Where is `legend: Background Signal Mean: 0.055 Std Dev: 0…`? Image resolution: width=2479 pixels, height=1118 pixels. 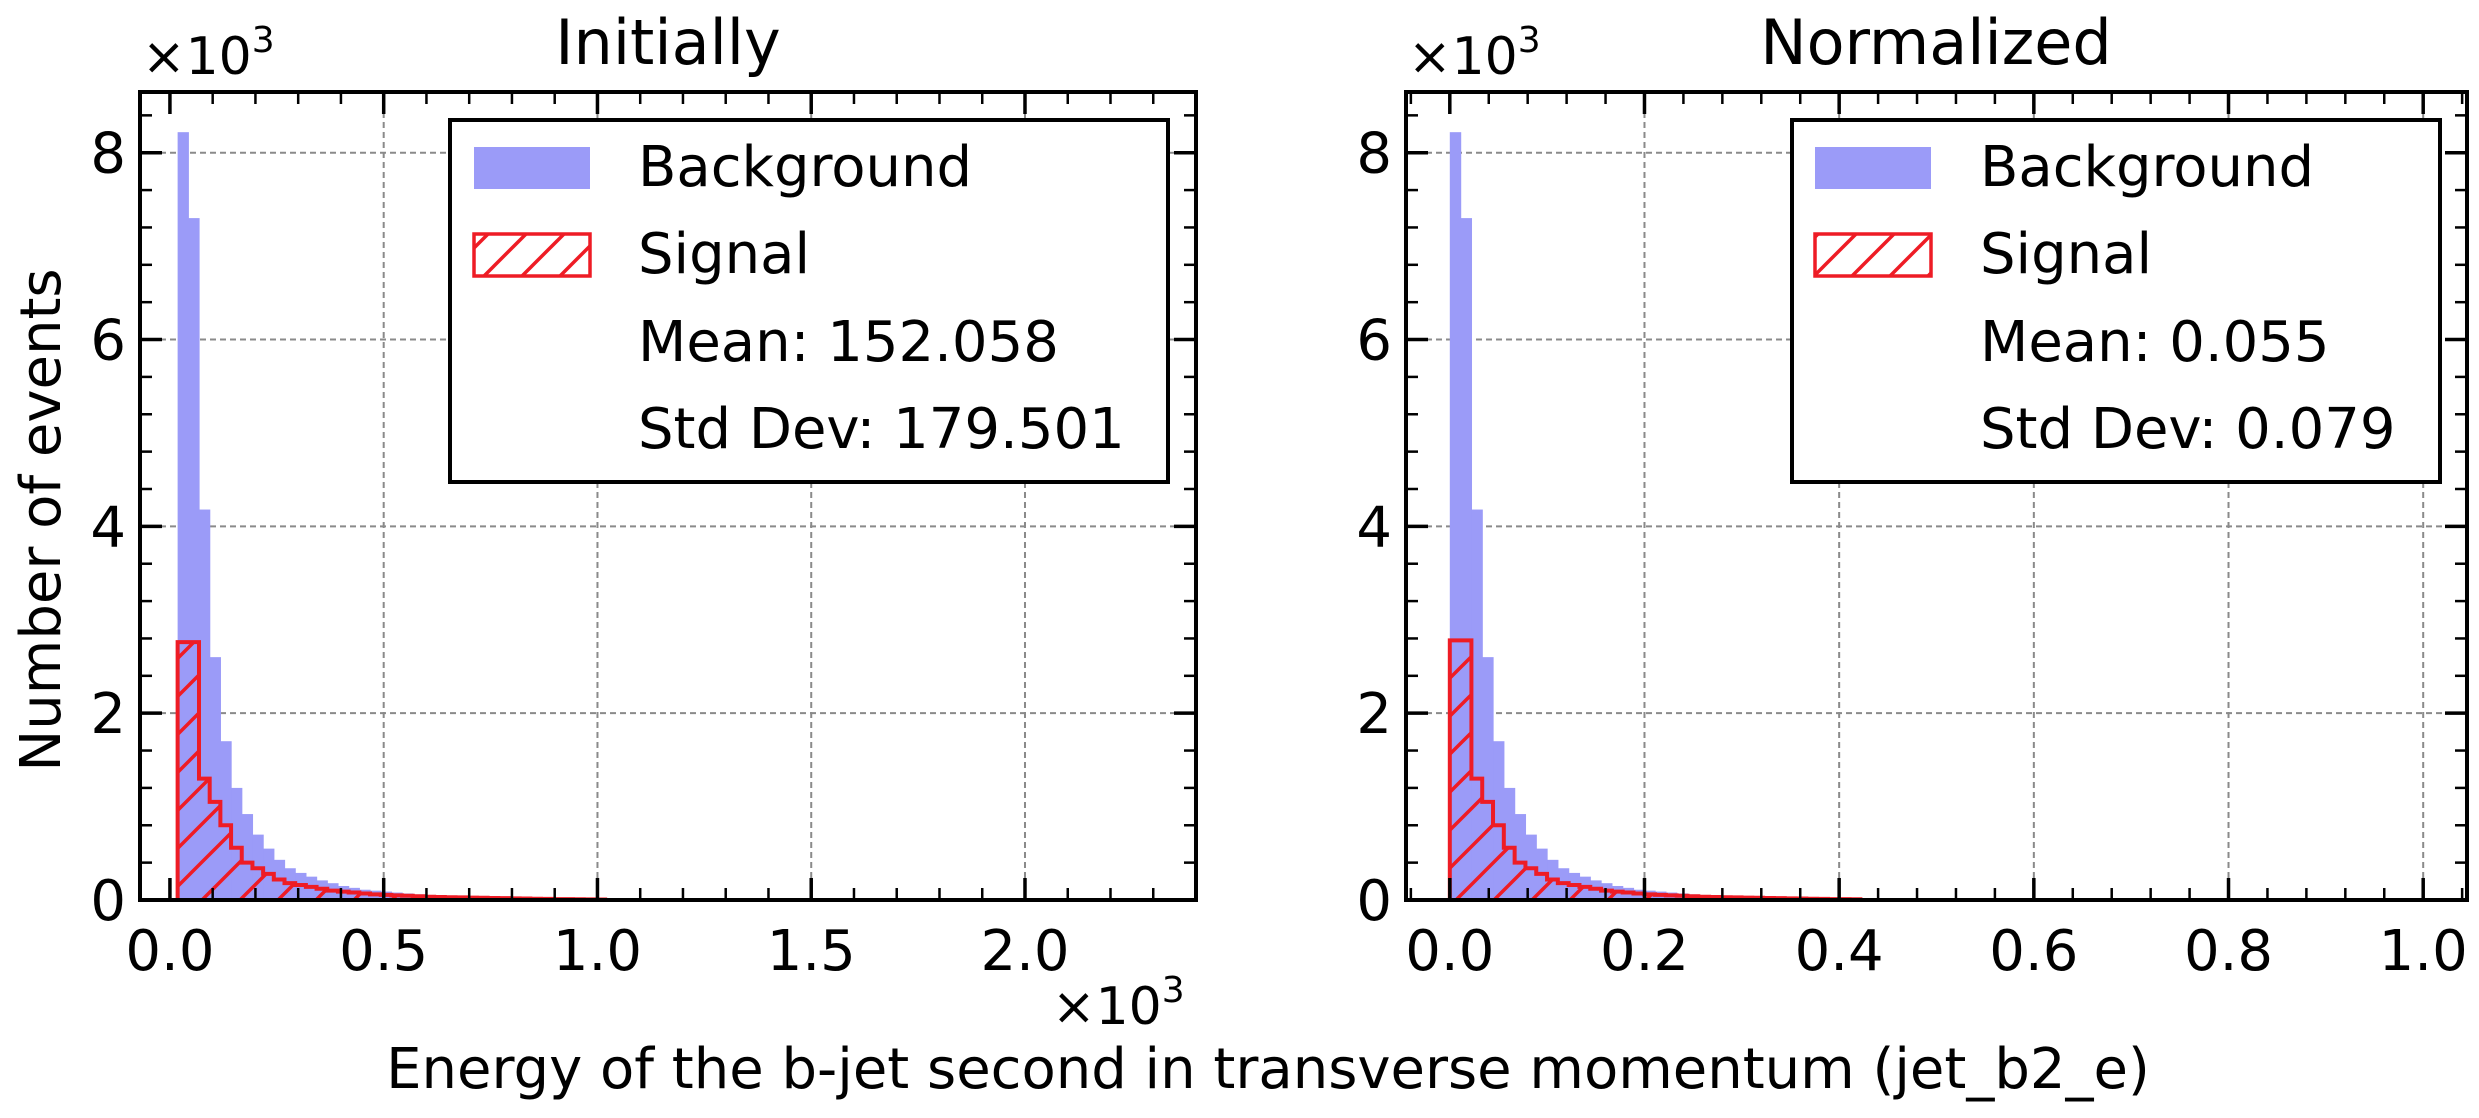 legend: Background Signal Mean: 0.055 Std Dev: 0… is located at coordinates (2116, 301).